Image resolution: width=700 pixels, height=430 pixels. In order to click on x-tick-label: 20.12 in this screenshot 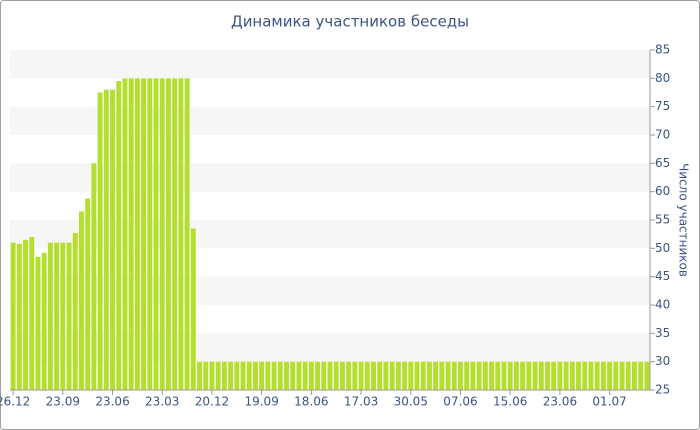, I will do `click(212, 402)`.